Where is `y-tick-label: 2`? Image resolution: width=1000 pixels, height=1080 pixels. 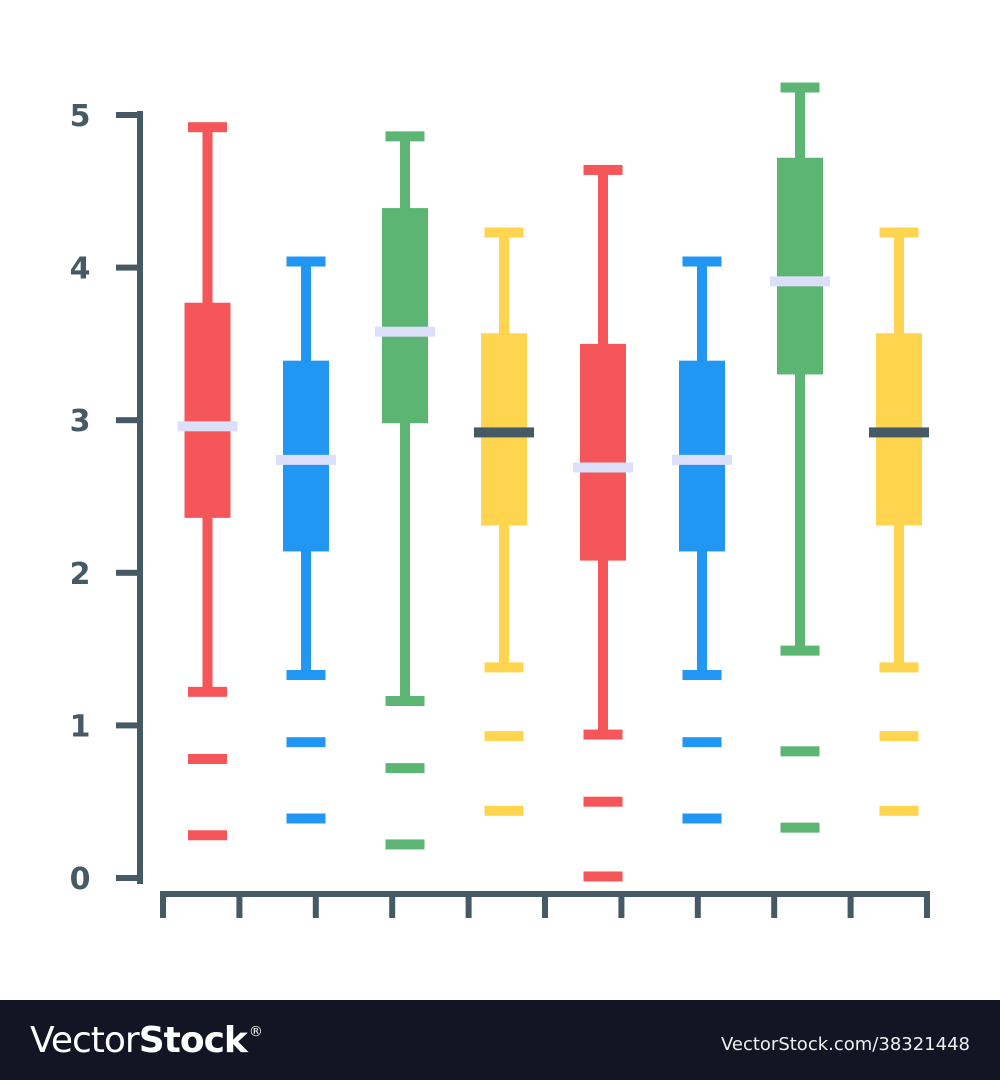
y-tick-label: 2 is located at coordinates (80, 574).